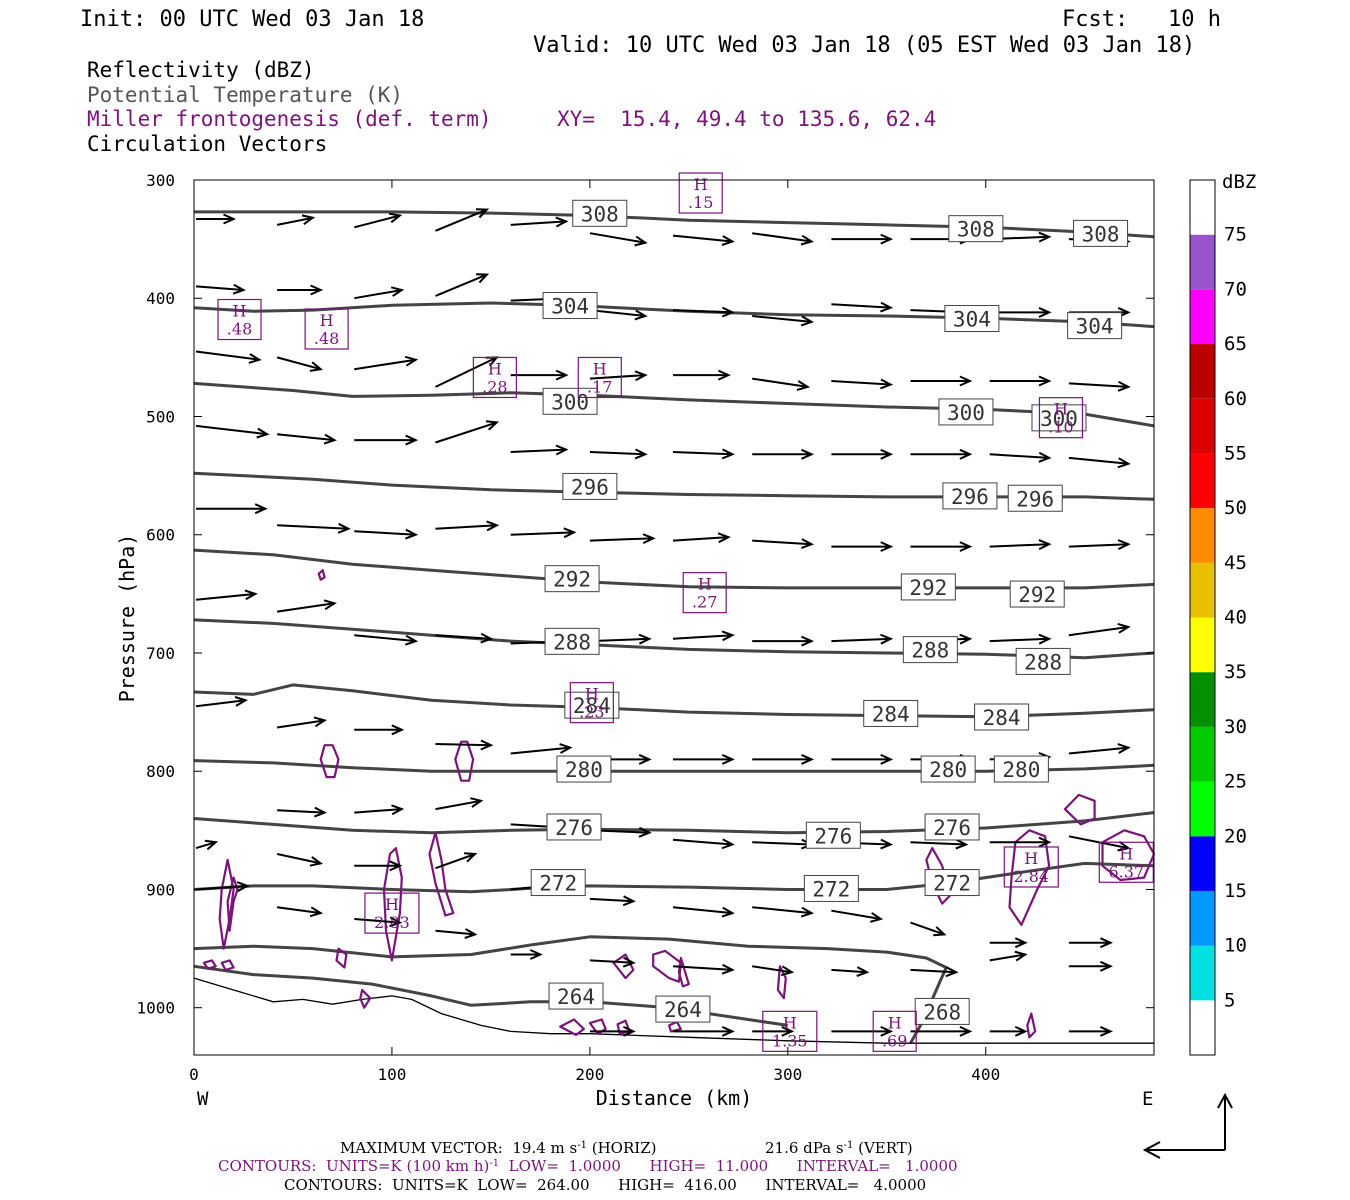  What do you see at coordinates (790, 1040) in the screenshot?
I see `frontogenesis-max-value: 1.35` at bounding box center [790, 1040].